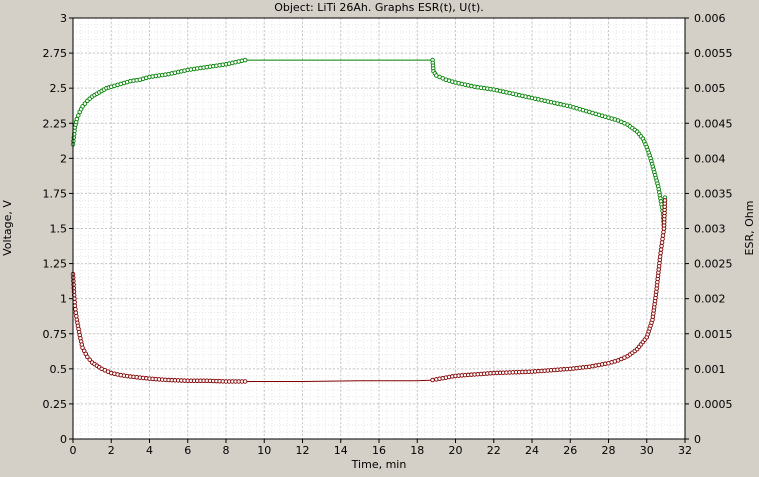 This screenshot has height=477, width=759. I want to click on left-tick-label: 1, so click(63, 299).